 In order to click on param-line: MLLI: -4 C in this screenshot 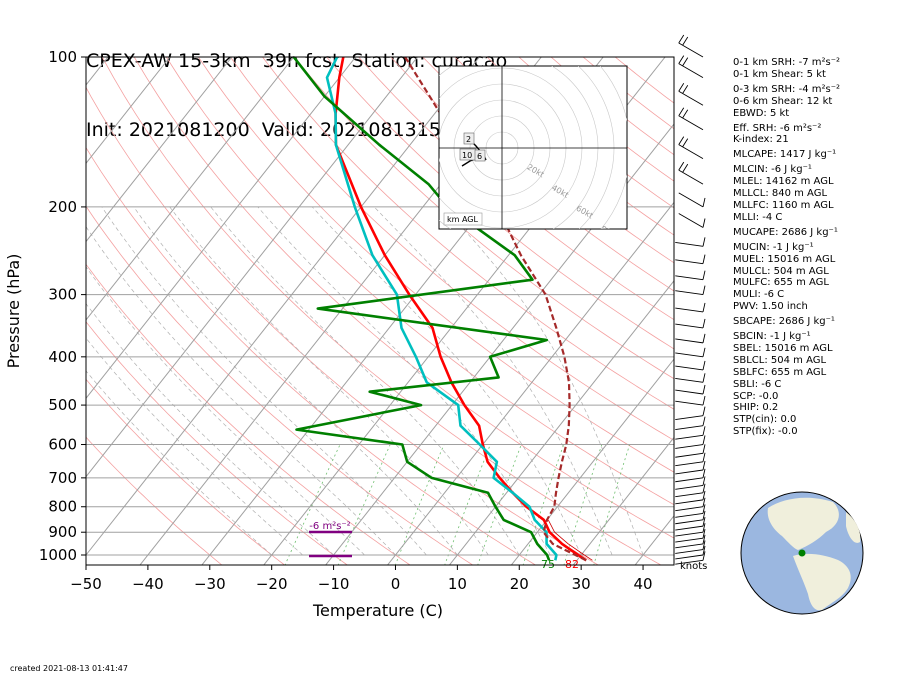, I will do `click(758, 217)`.